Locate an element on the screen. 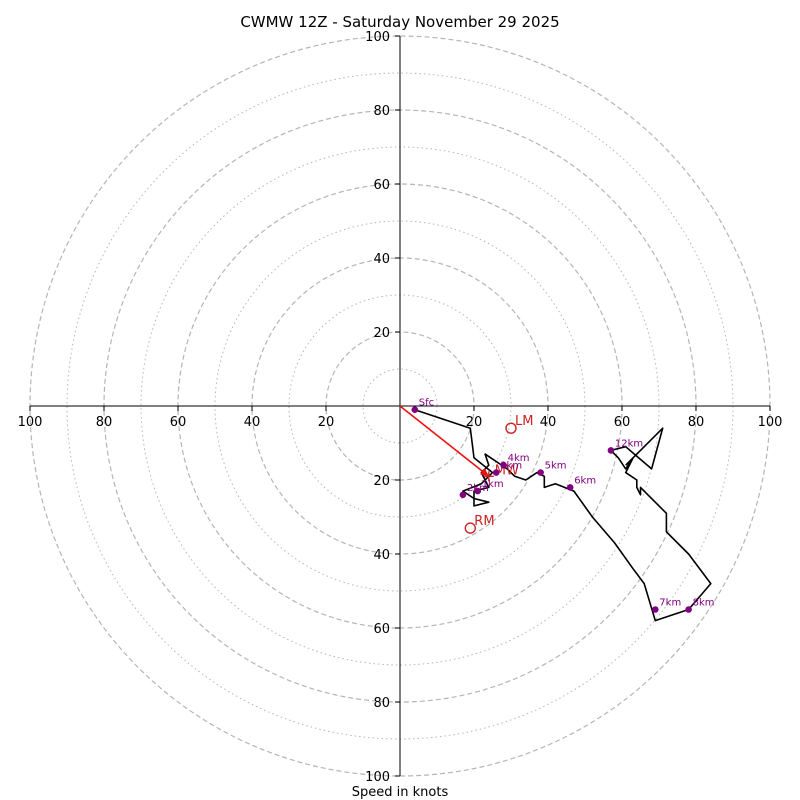  height-marker-label: 8km is located at coordinates (704, 603).